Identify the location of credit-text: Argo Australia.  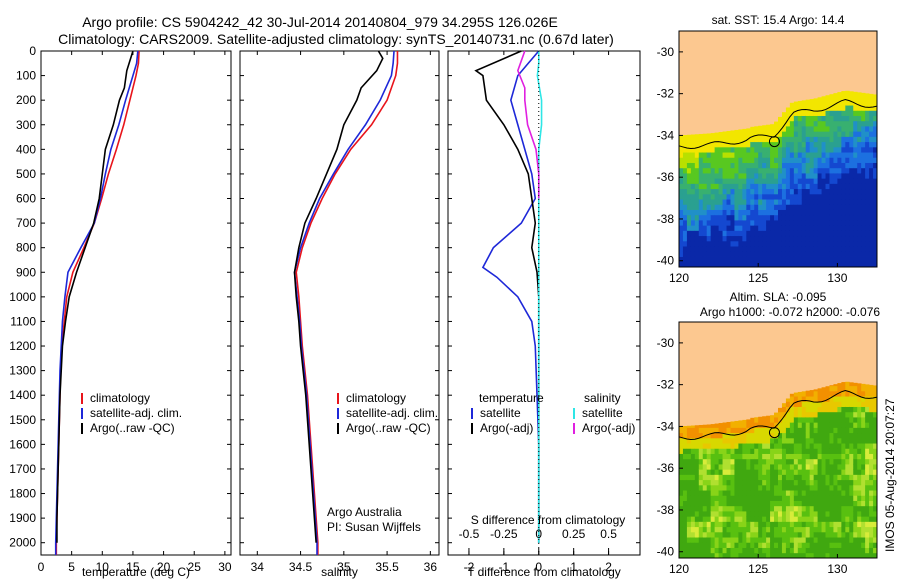
(364, 512).